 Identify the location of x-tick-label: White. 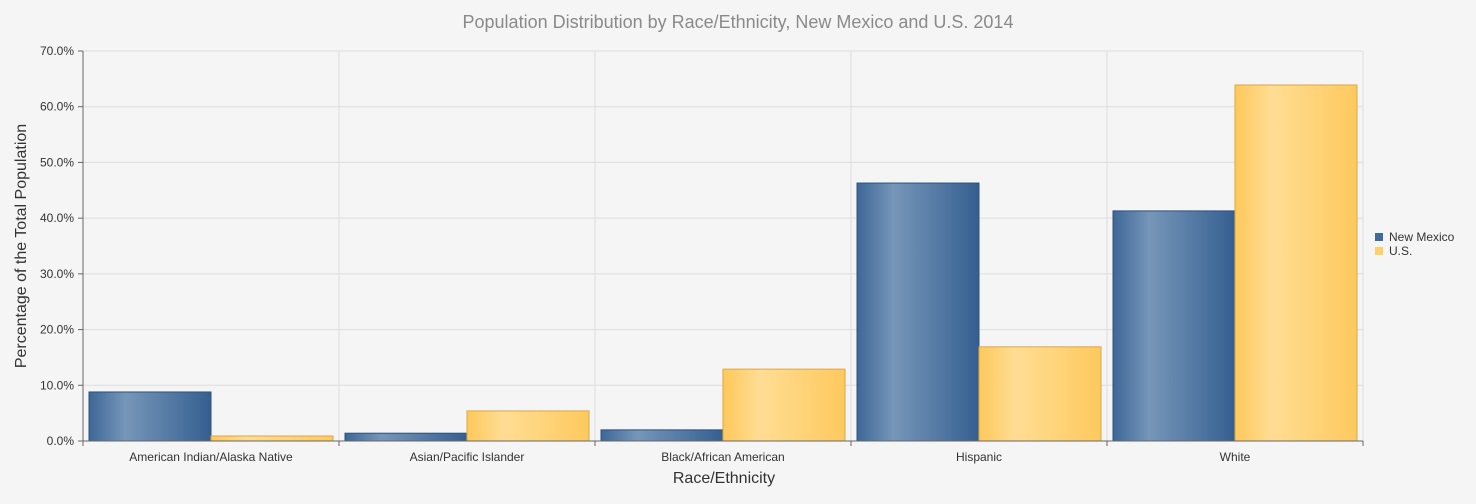
(1235, 457).